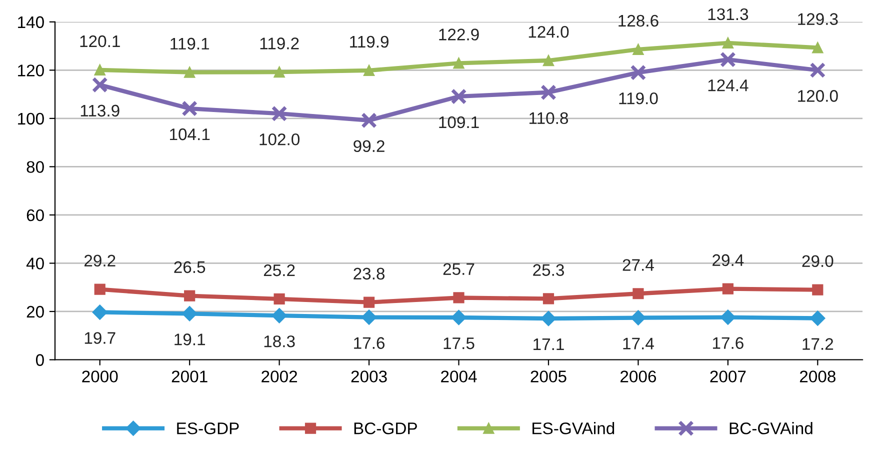 The image size is (873, 466). Describe the element at coordinates (728, 14) in the screenshot. I see `data-label: 131.3` at that location.